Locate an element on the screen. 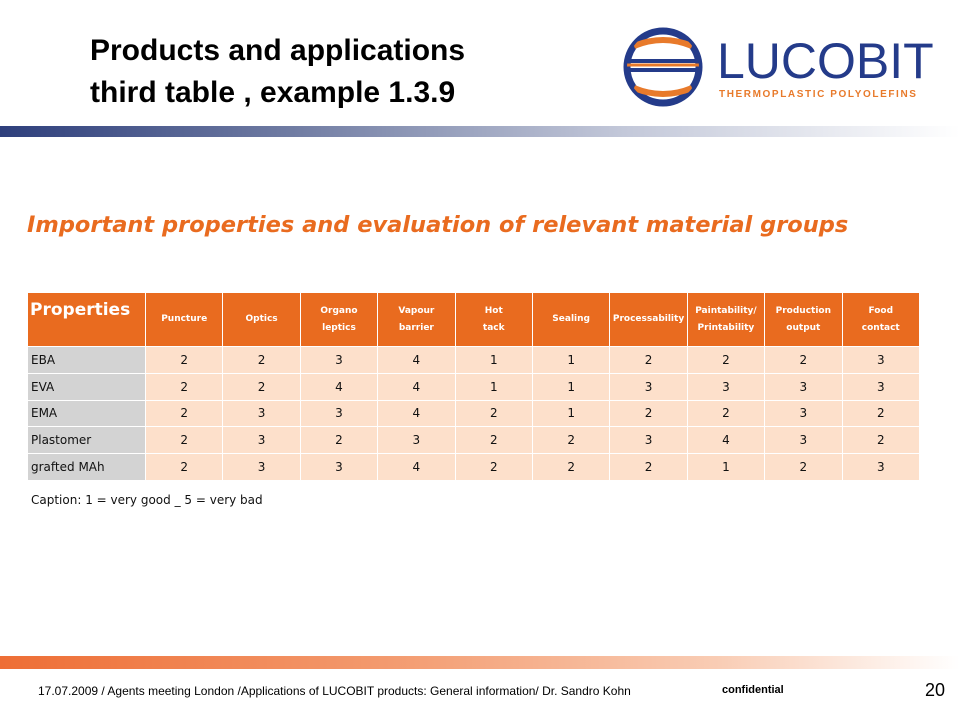  column-header-line: Organo is located at coordinates (339, 310).